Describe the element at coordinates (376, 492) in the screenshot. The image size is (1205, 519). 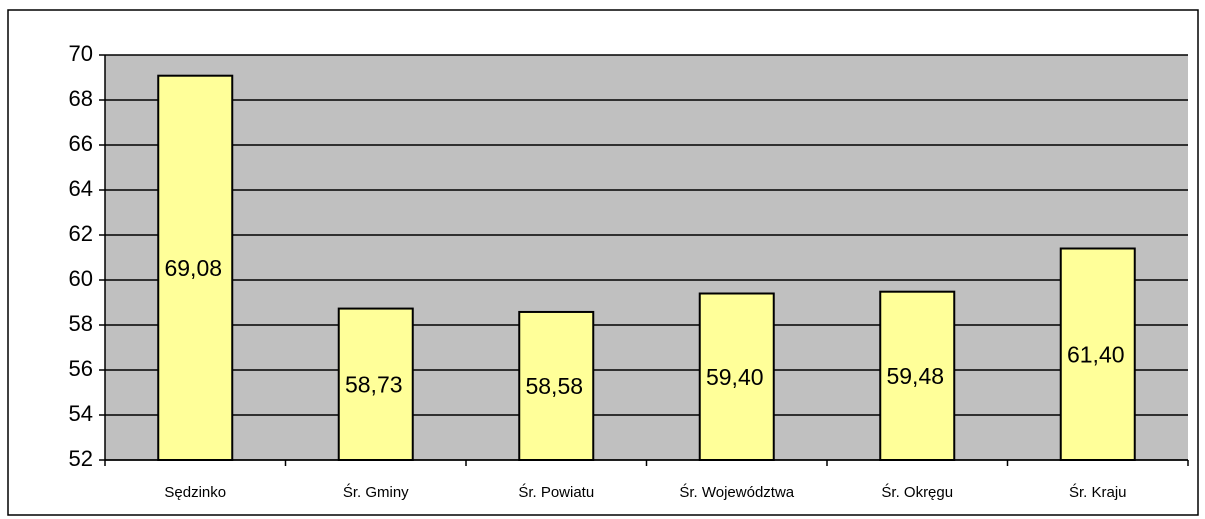
I see `x-tick-label: Śr. Gminy` at that location.